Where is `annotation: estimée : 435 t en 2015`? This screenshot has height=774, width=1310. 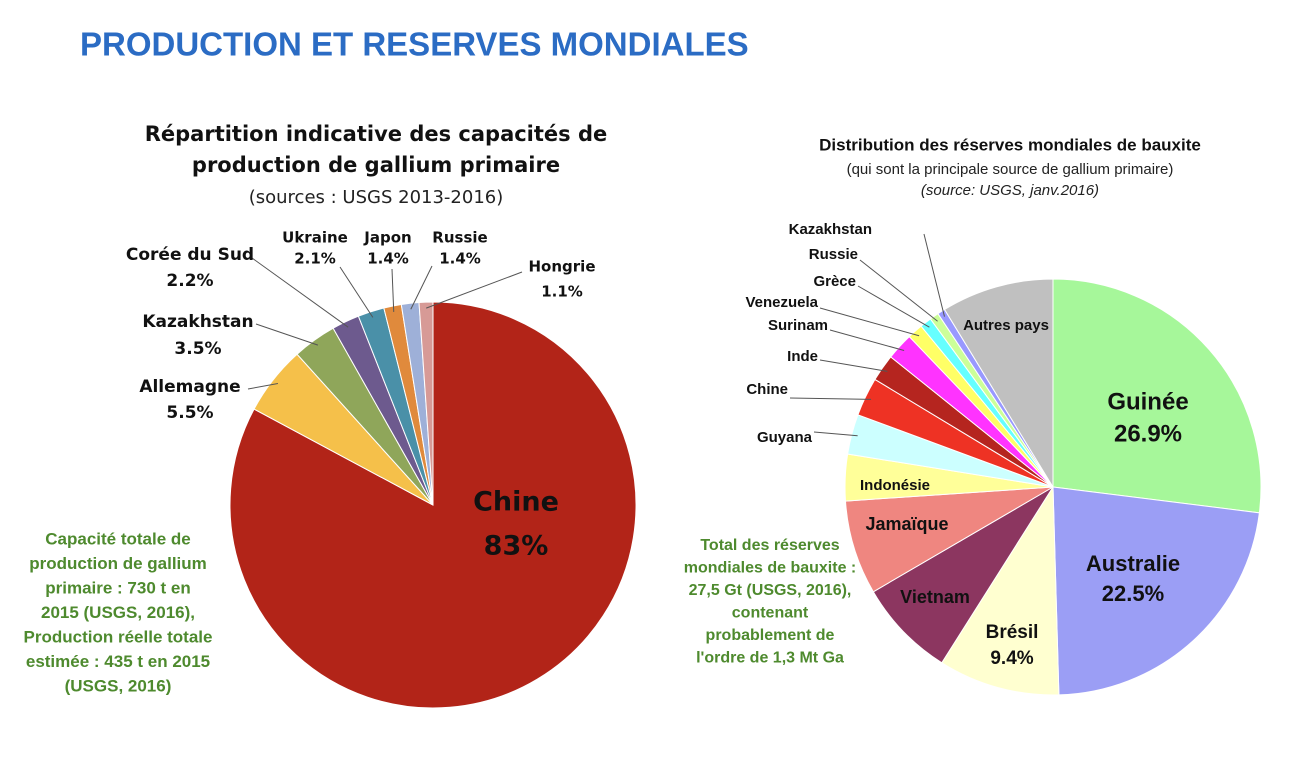
annotation: estimée : 435 t en 2015 is located at coordinates (118, 661).